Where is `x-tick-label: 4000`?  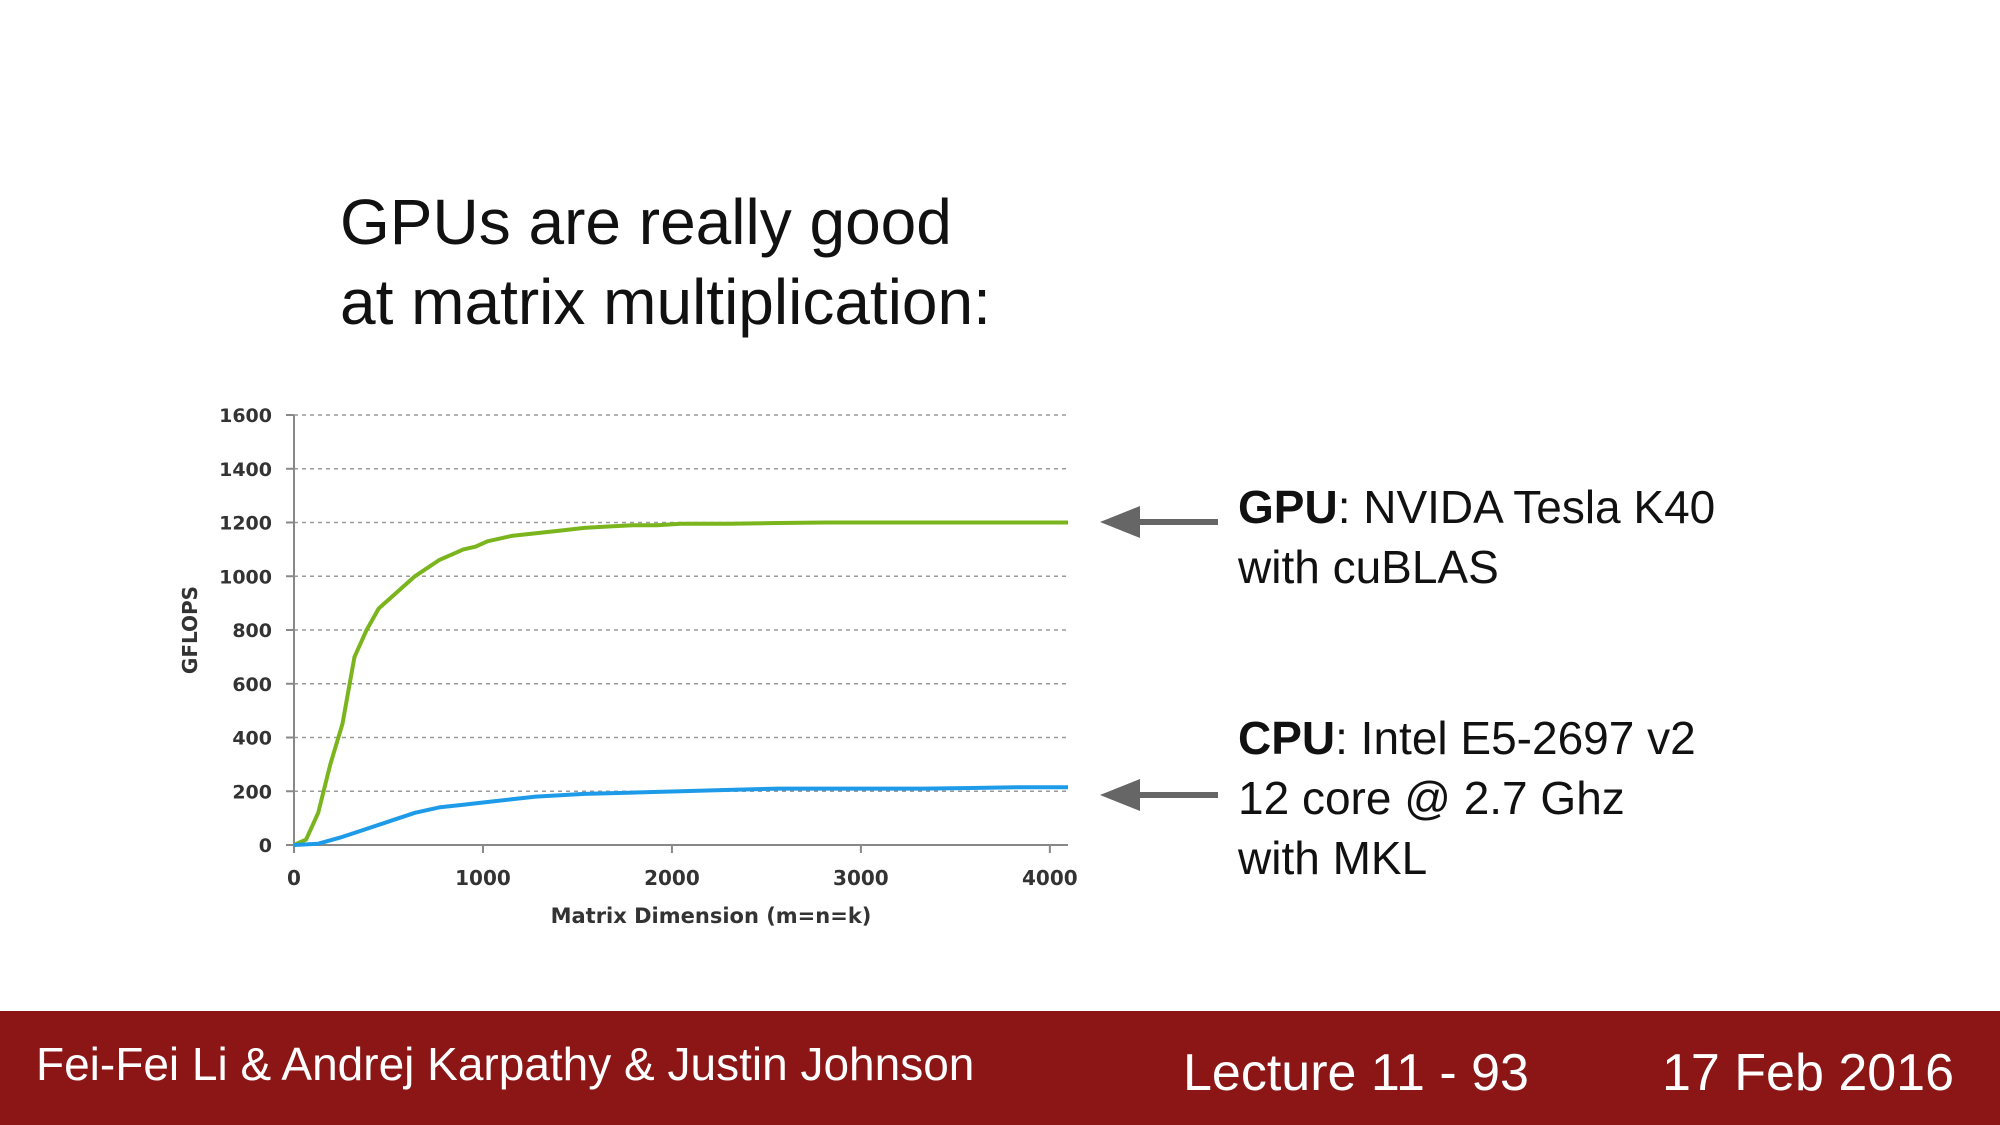 x-tick-label: 4000 is located at coordinates (1050, 878).